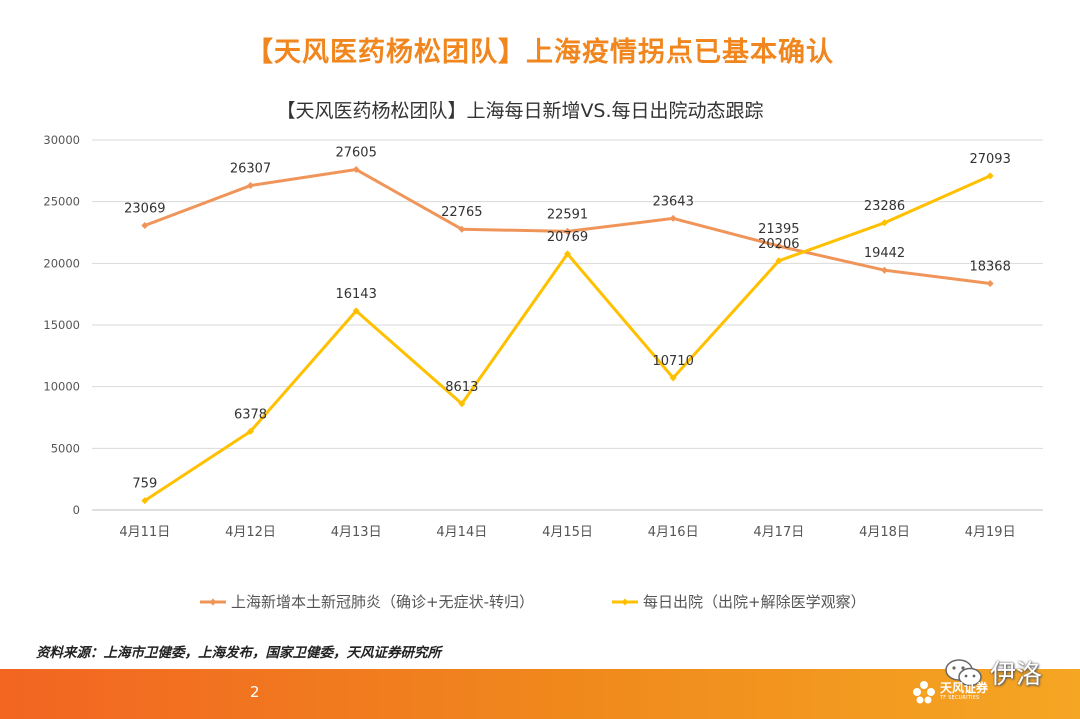 This screenshot has height=719, width=1080. I want to click on y-tick-label: 15000, so click(61, 325).